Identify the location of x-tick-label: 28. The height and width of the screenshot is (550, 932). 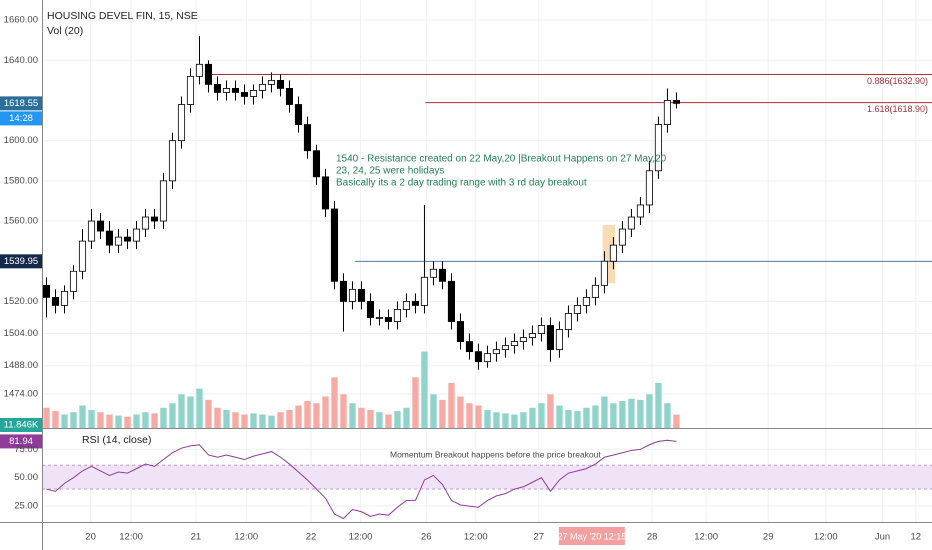
(652, 537).